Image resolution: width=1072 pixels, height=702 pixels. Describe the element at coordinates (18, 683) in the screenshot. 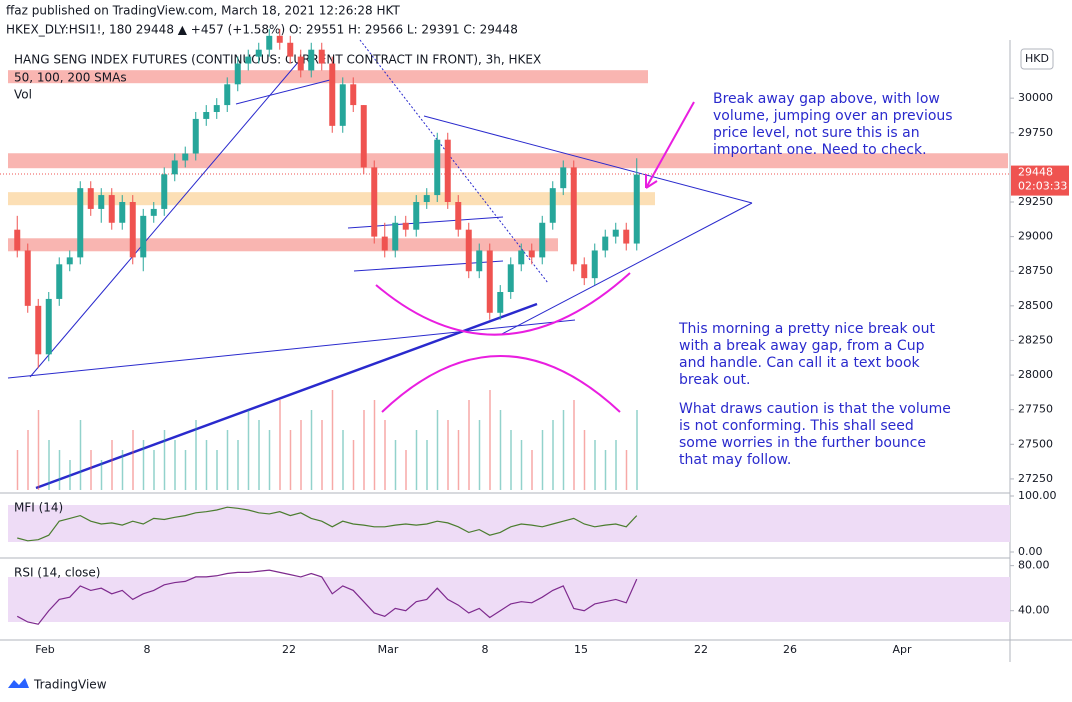

I see `logo` at that location.